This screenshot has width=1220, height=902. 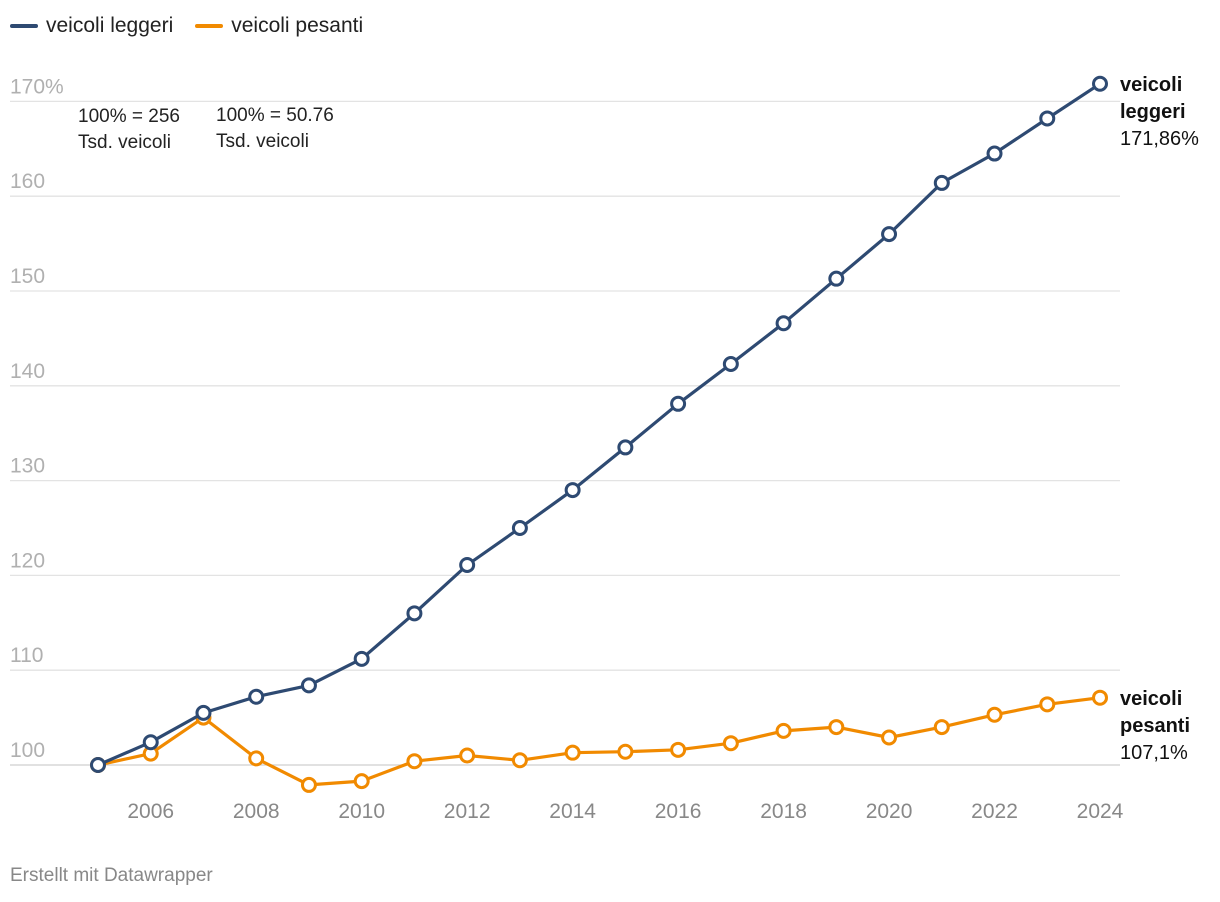 I want to click on series-line-pesanti, so click(x=599, y=741).